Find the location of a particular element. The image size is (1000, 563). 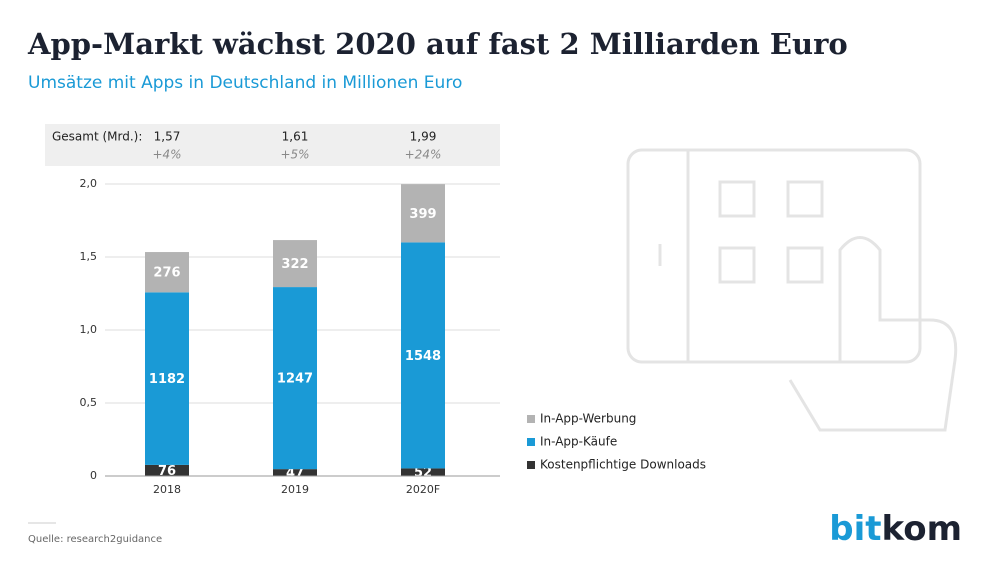

totals-label: Gesamt (Mrd.): is located at coordinates (97, 137).